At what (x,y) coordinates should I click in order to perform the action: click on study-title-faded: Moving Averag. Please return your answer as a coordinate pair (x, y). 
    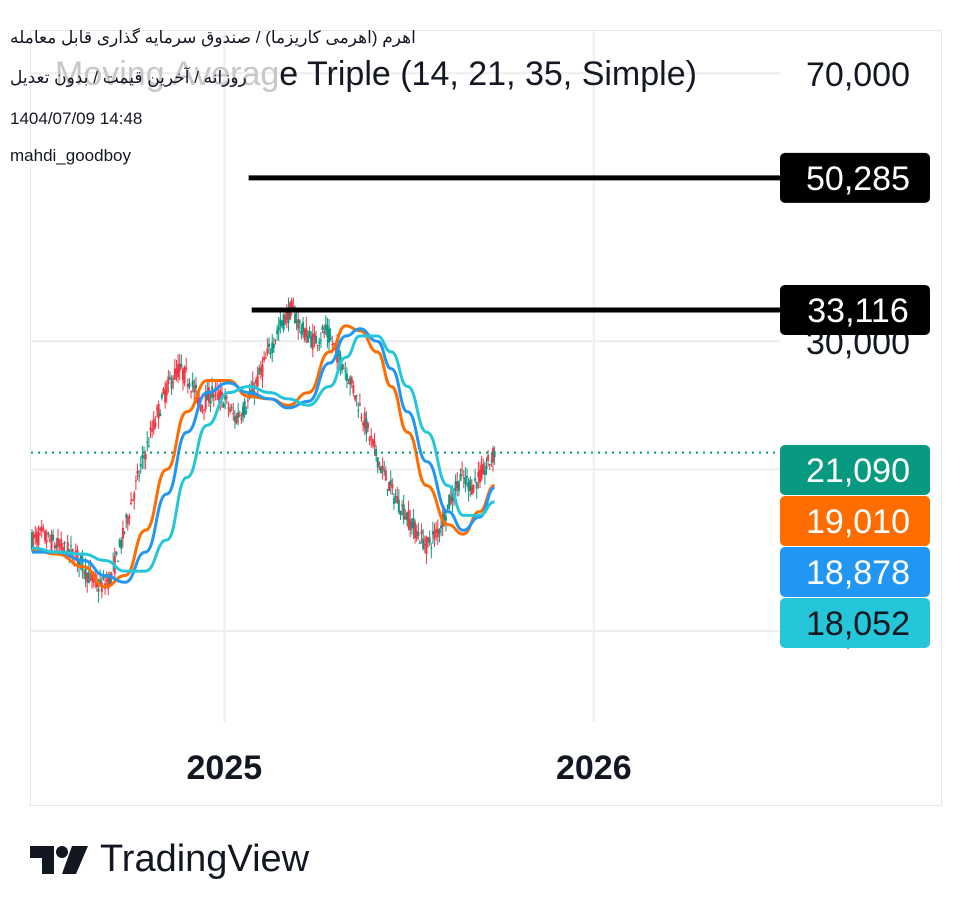
    Looking at the image, I should click on (167, 74).